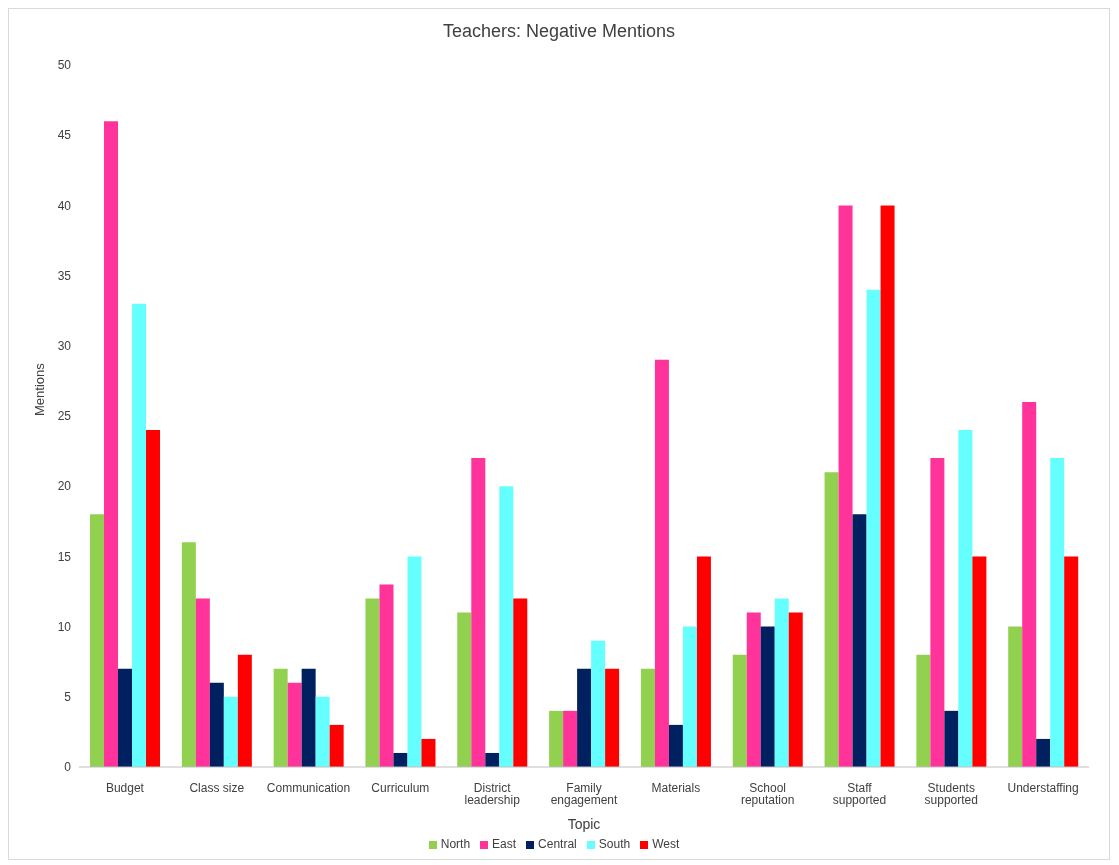  Describe the element at coordinates (504, 844) in the screenshot. I see `legend-label: East` at that location.